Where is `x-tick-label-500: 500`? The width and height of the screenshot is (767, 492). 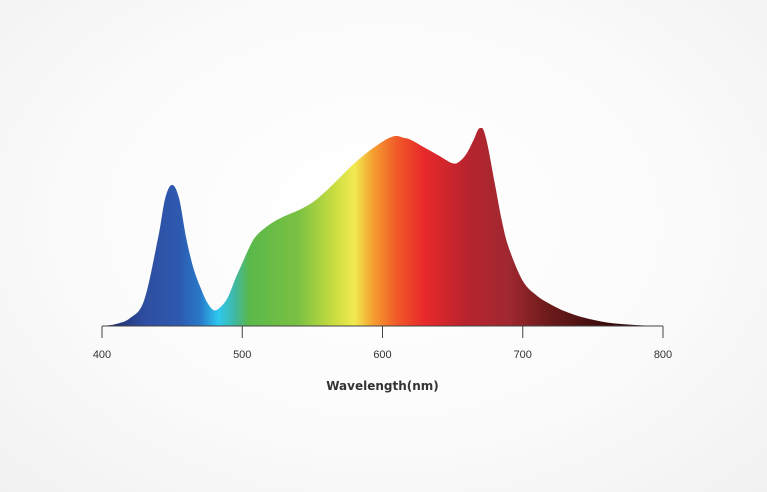
x-tick-label-500: 500 is located at coordinates (242, 355).